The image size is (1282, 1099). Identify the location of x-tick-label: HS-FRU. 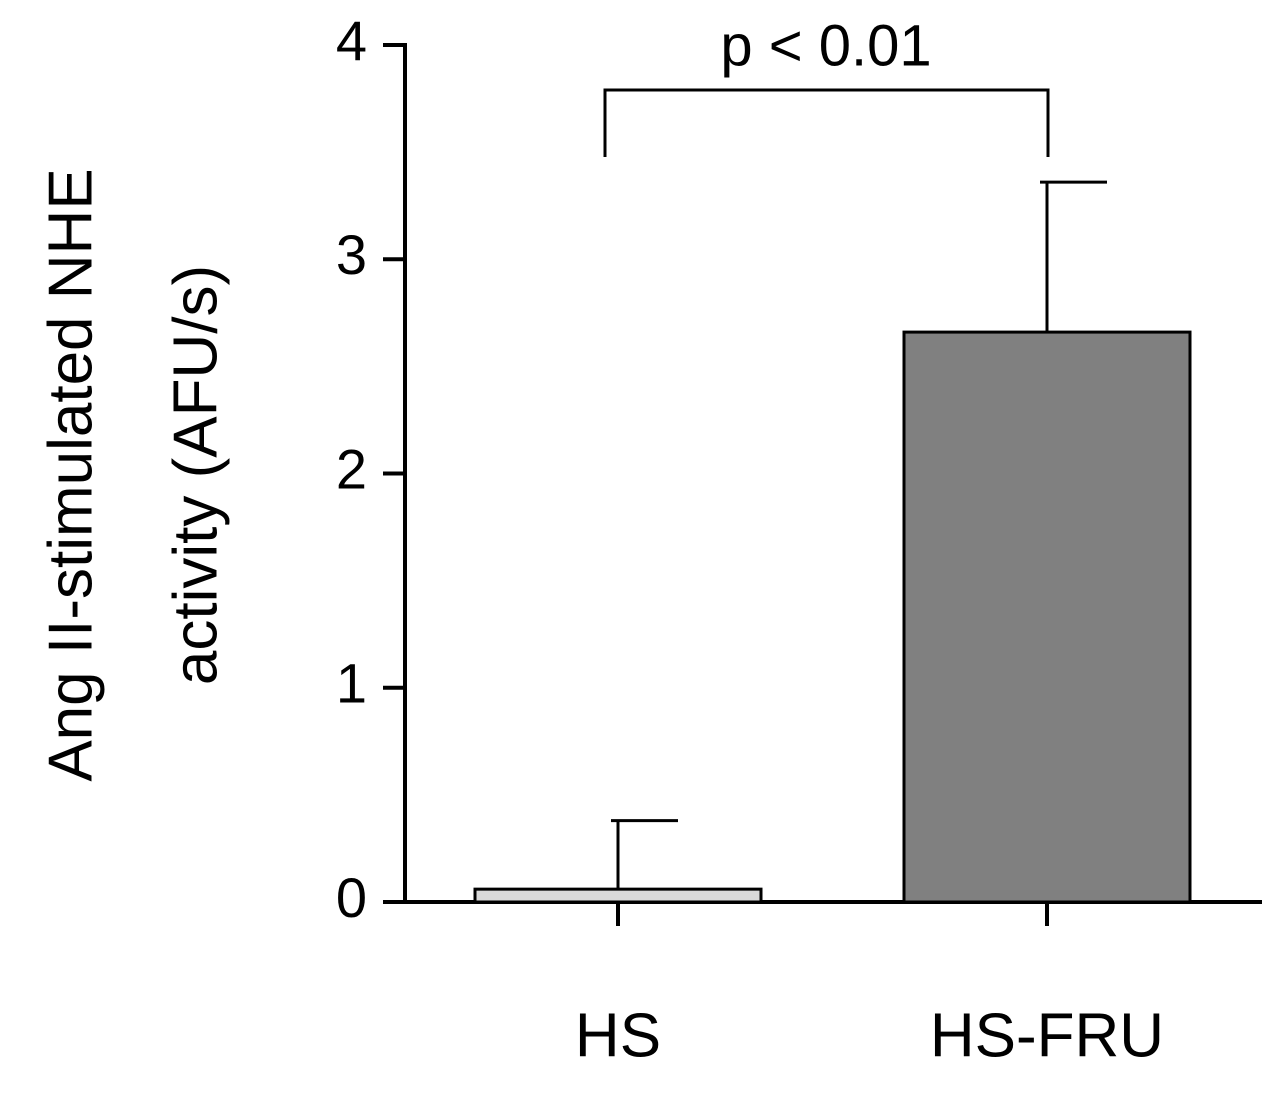
(1047, 1035).